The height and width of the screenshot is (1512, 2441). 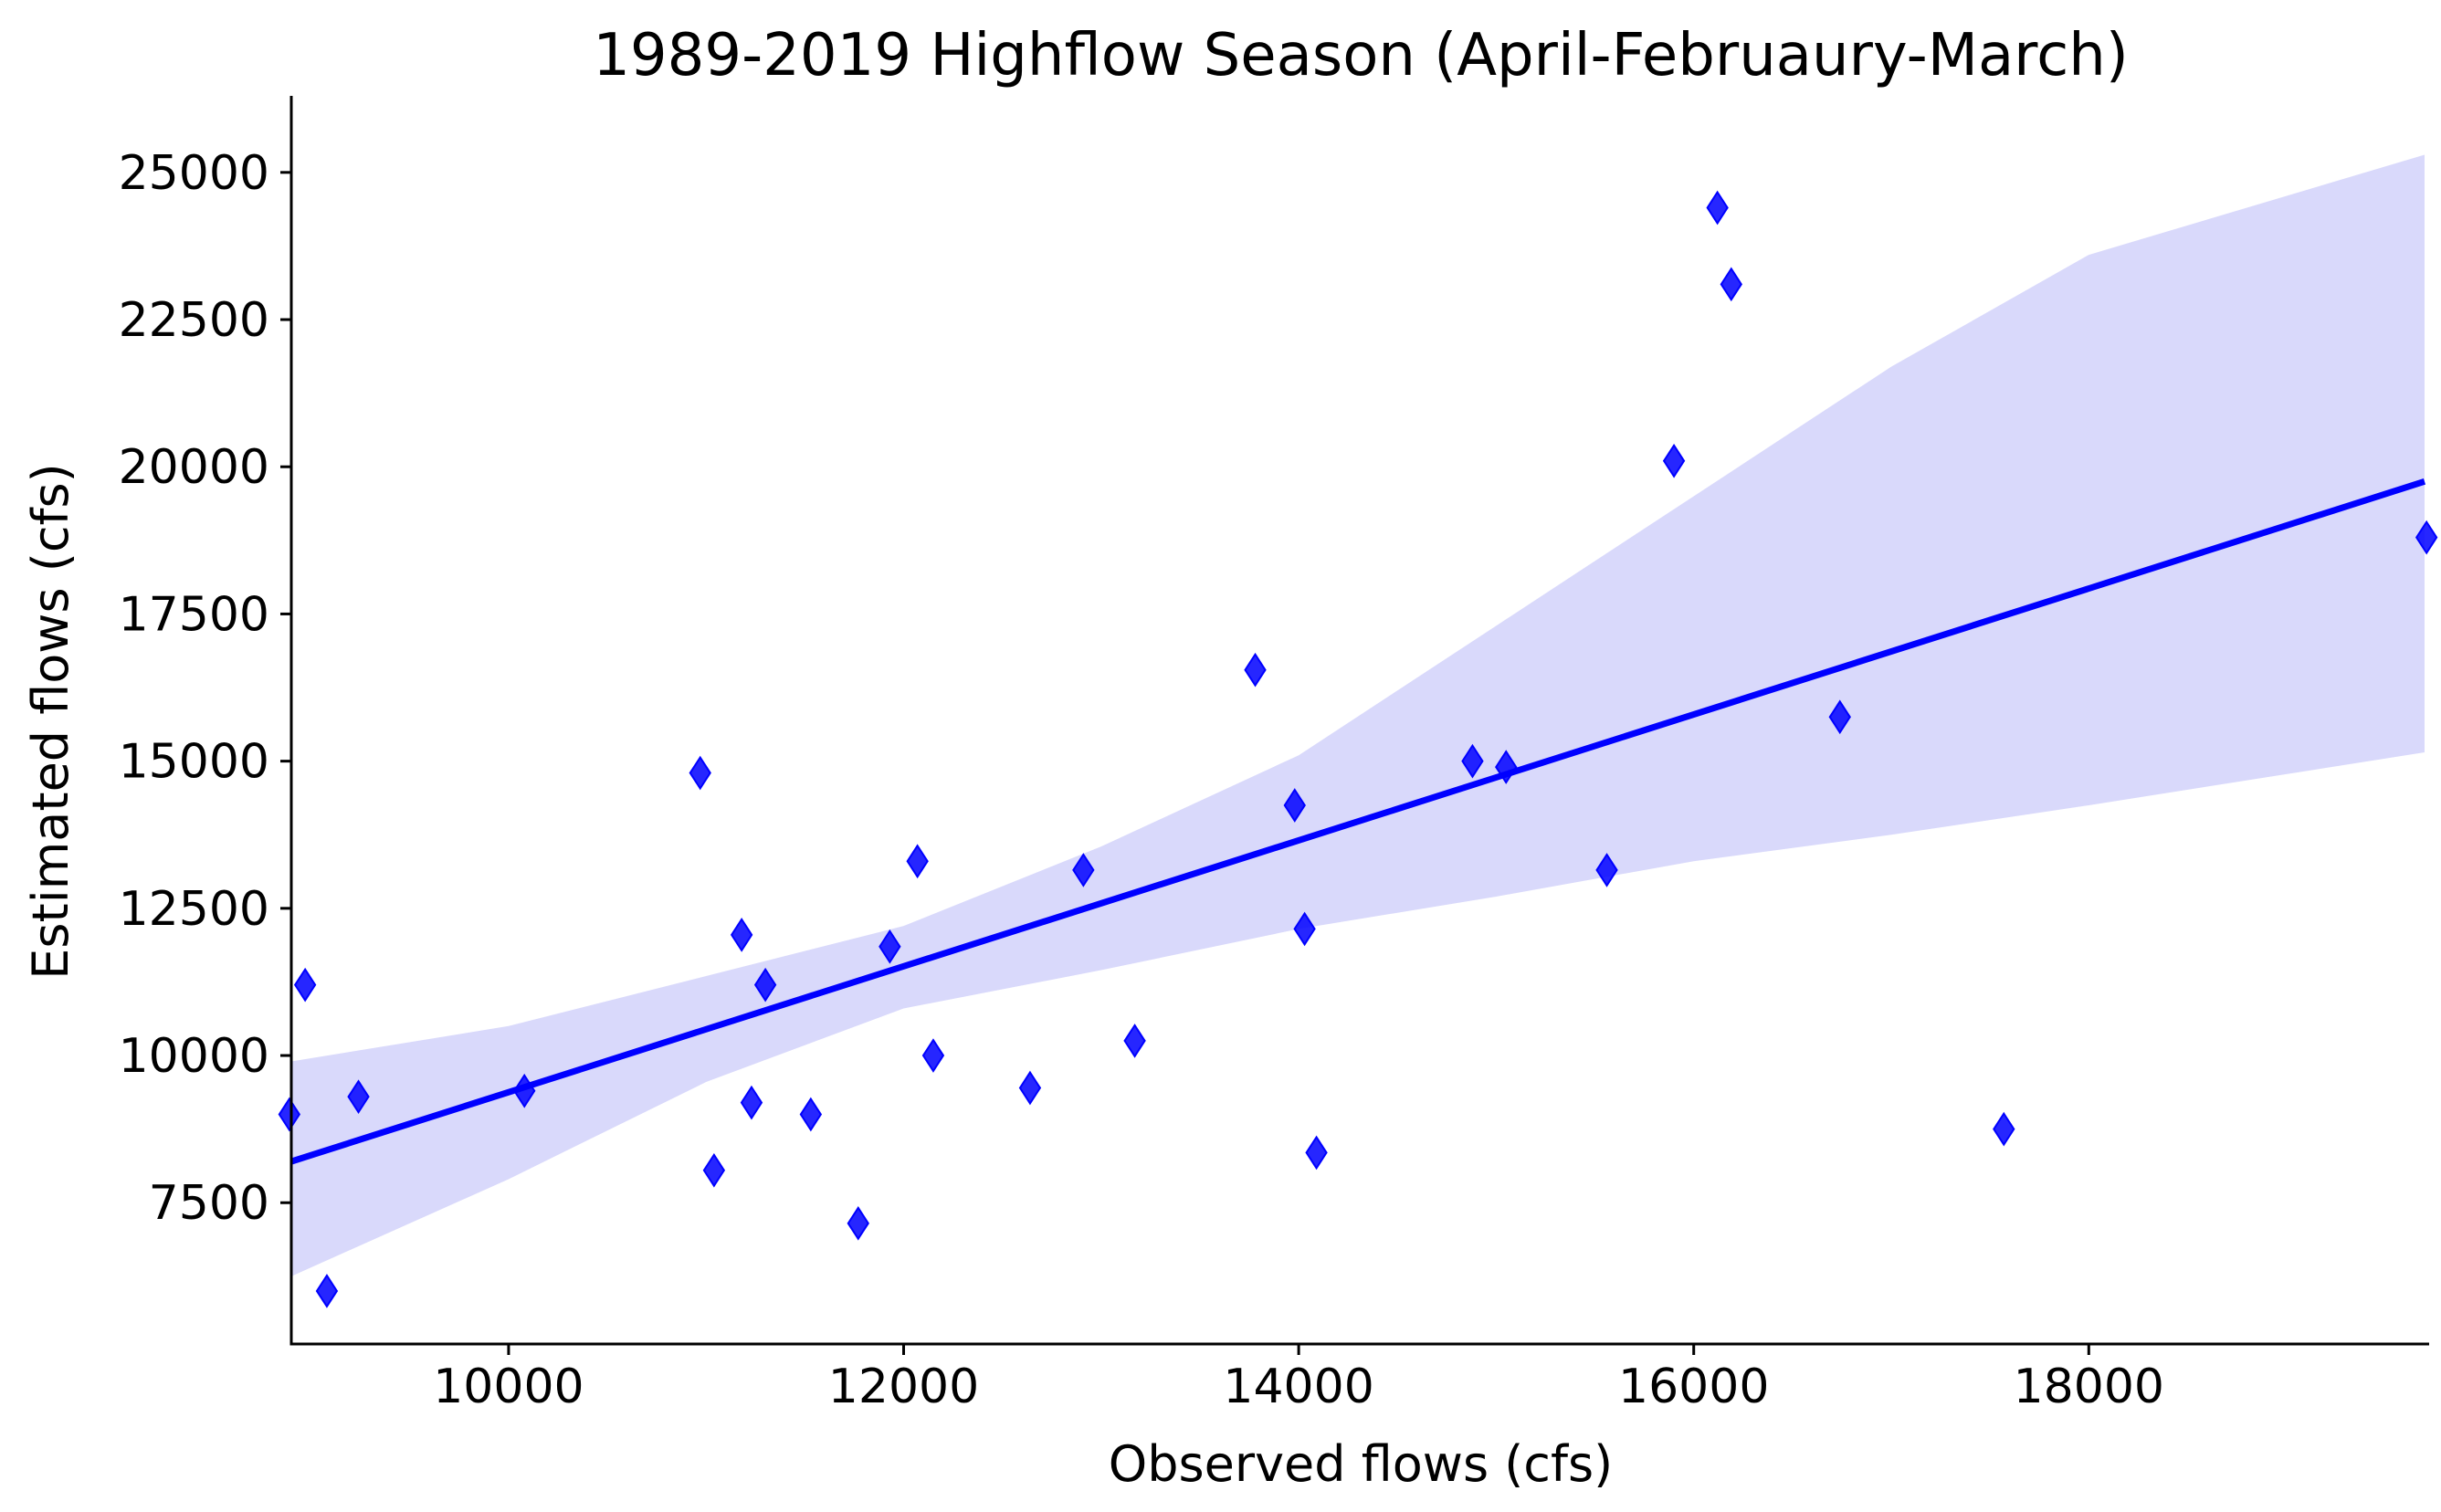 I want to click on y-axis-ticks: 7500 10000 12500 15000 17500 20000 22500 25000, so click(x=205, y=688).